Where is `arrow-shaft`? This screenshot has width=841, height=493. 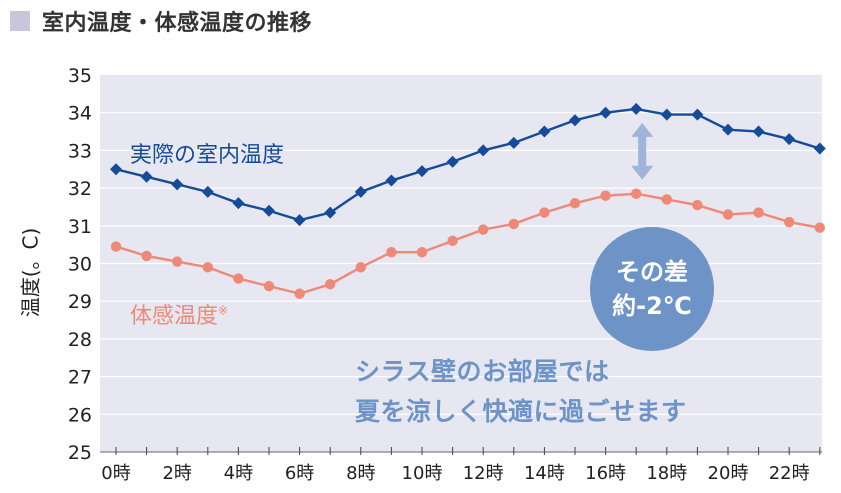
arrow-shaft is located at coordinates (642, 151).